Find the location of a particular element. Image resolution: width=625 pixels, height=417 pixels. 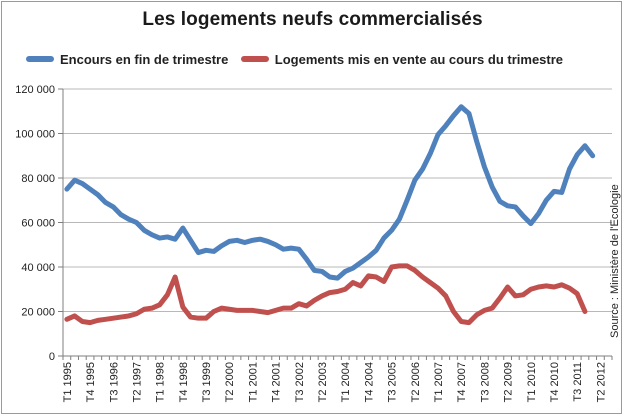

y-tick-label: 80 000 is located at coordinates (38, 179).